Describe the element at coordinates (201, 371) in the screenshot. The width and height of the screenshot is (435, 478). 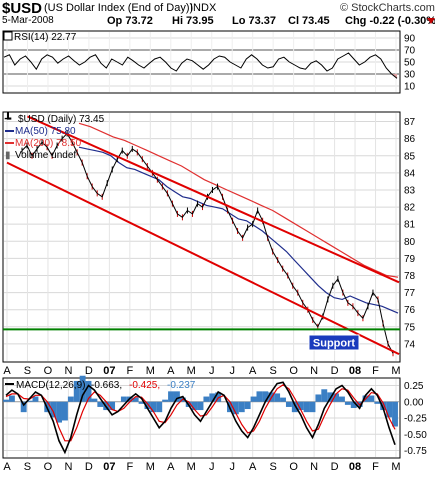
I see `x-axis-labels-price: A S O N D 07 F M A M J J A S O N D 08 F M` at that location.